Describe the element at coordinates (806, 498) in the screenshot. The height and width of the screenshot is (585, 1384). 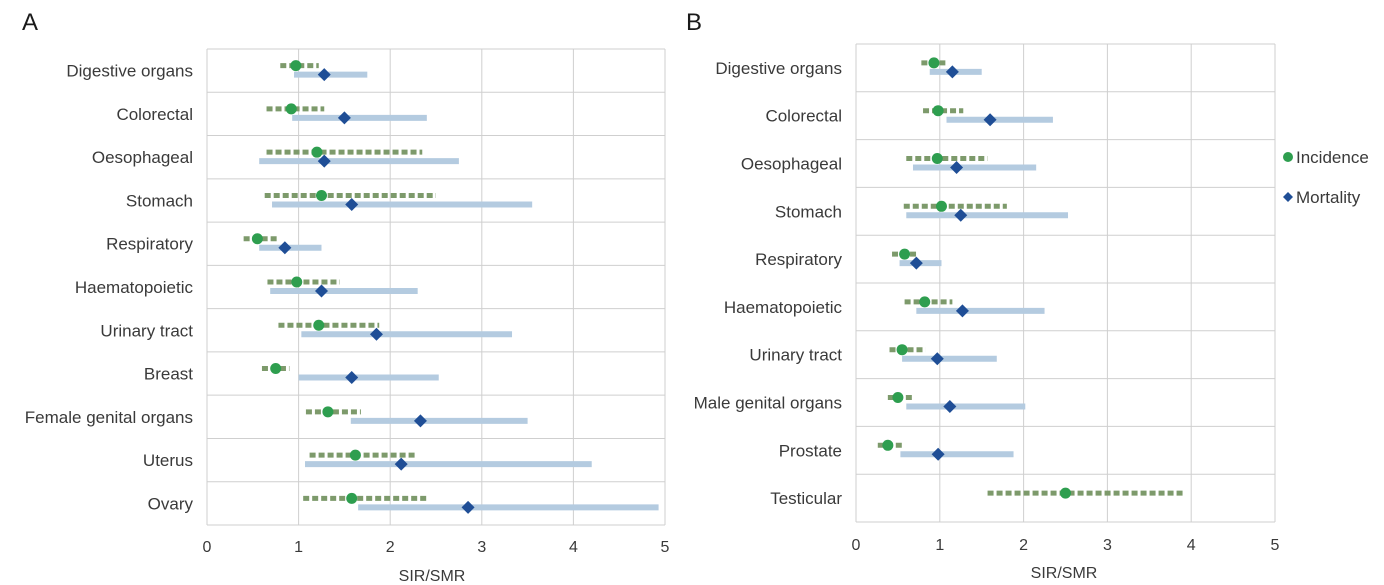
I see `category-label: Testicular` at that location.